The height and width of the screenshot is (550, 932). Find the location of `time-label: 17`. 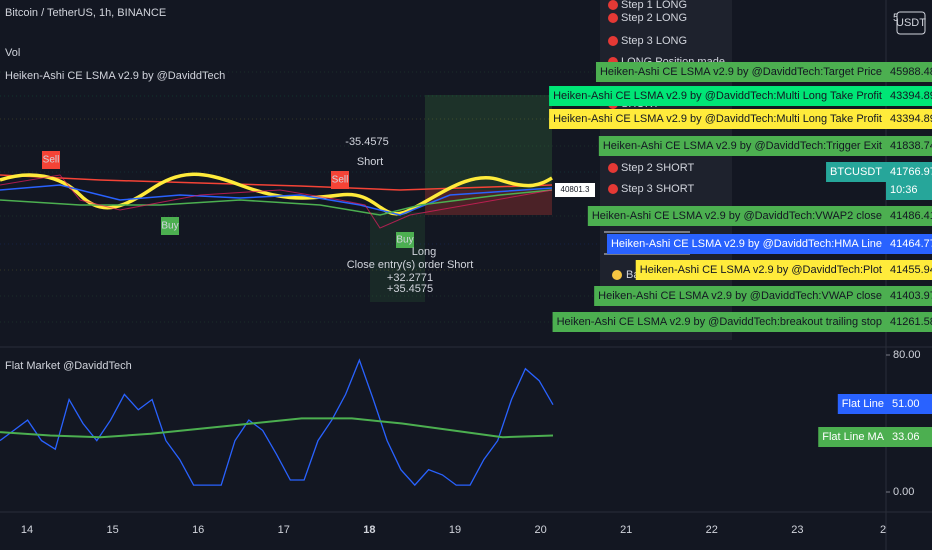

time-label: 17 is located at coordinates (284, 530).